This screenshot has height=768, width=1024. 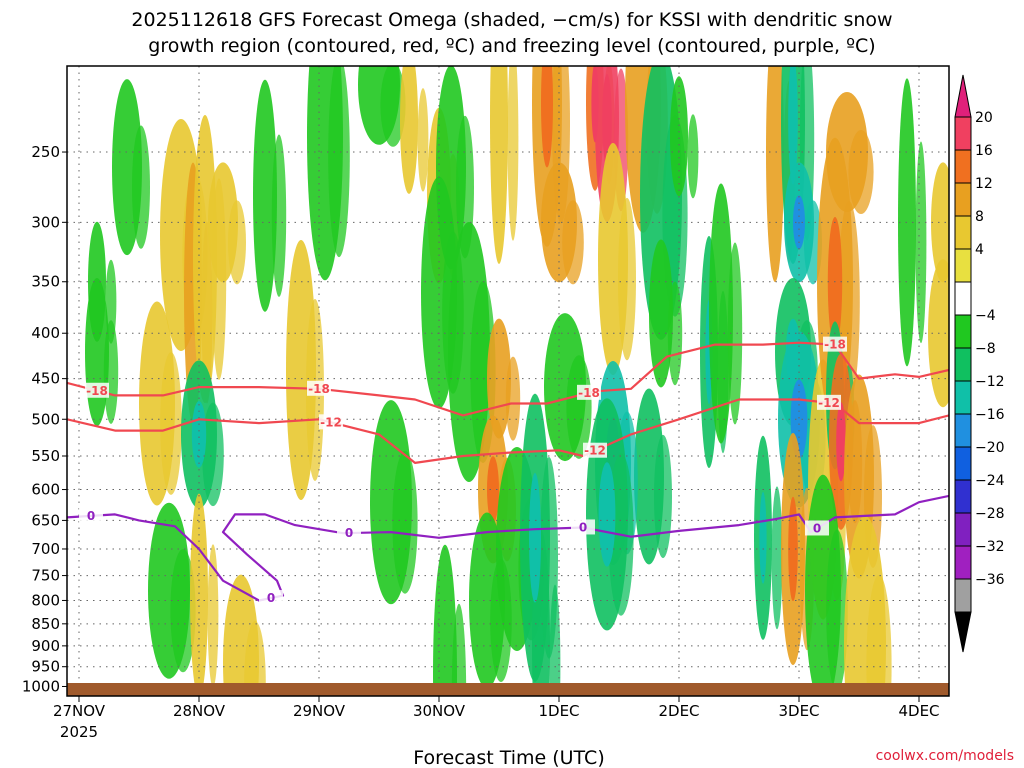 I want to click on y-tick-label: 450, so click(x=45, y=379).